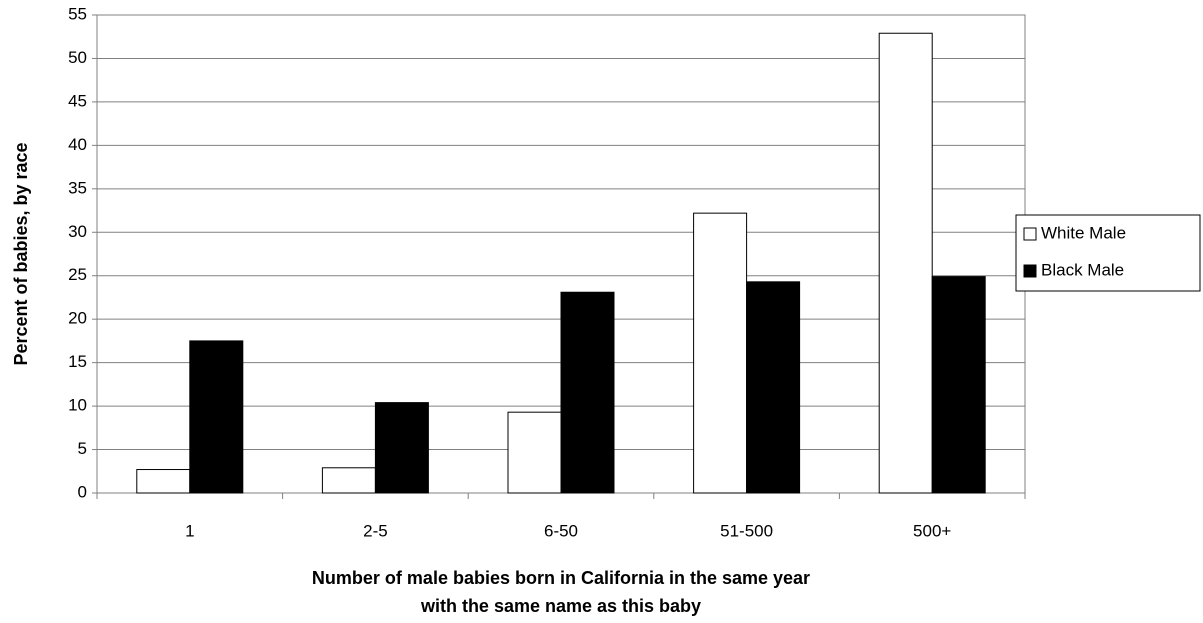 The width and height of the screenshot is (1203, 623). I want to click on y-tick-label: 10, so click(77, 405).